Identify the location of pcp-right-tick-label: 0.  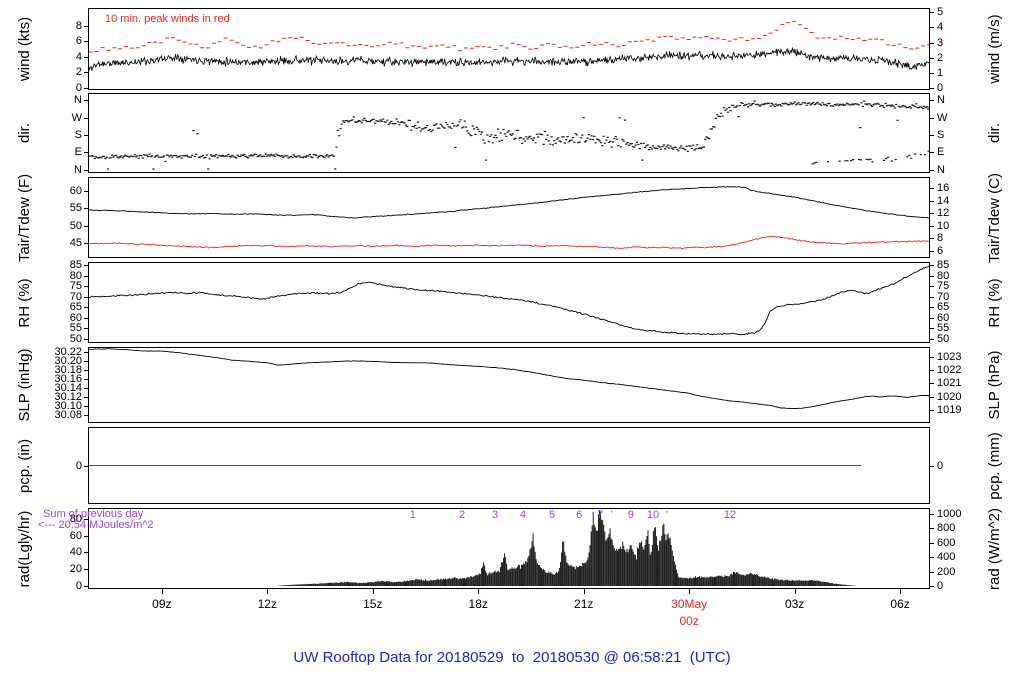
(940, 465).